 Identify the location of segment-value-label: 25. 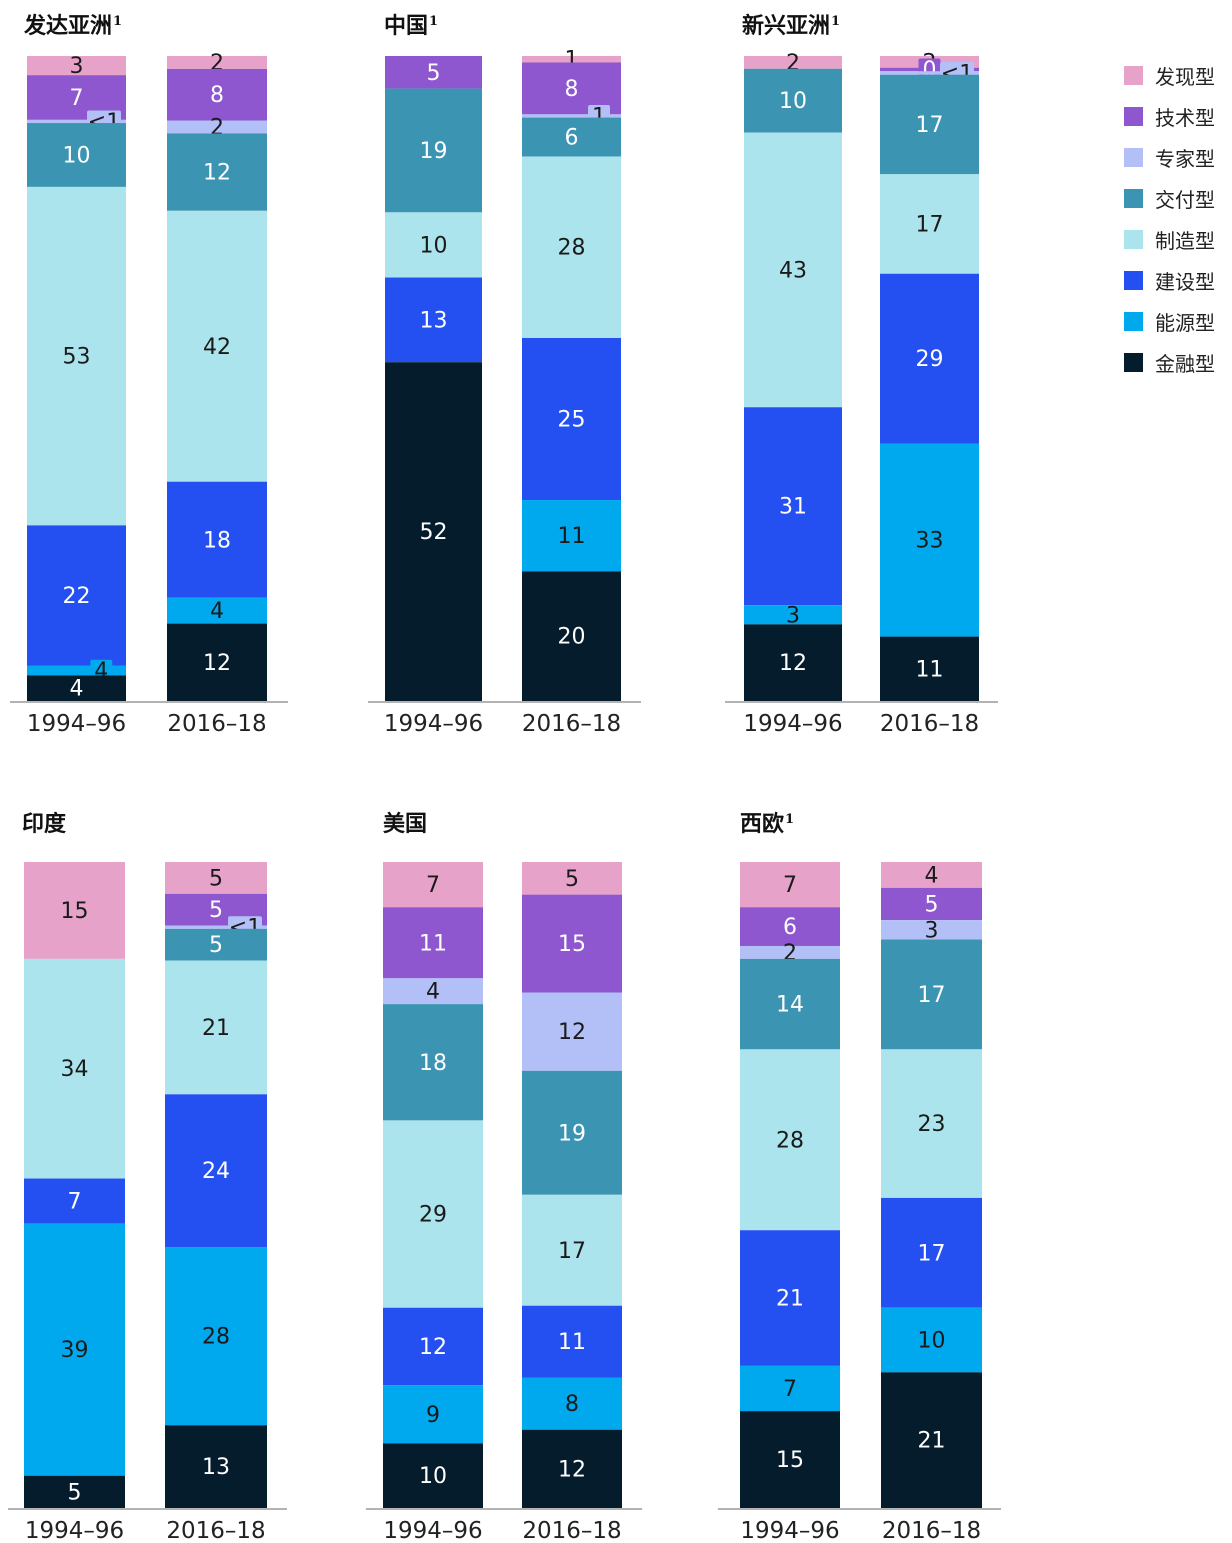
(572, 420).